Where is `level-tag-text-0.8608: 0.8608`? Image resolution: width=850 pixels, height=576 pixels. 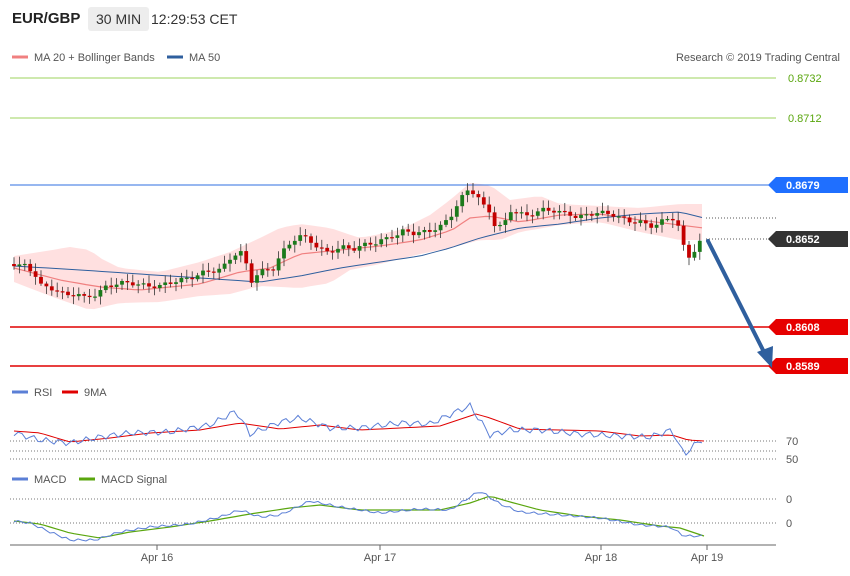 level-tag-text-0.8608: 0.8608 is located at coordinates (803, 328).